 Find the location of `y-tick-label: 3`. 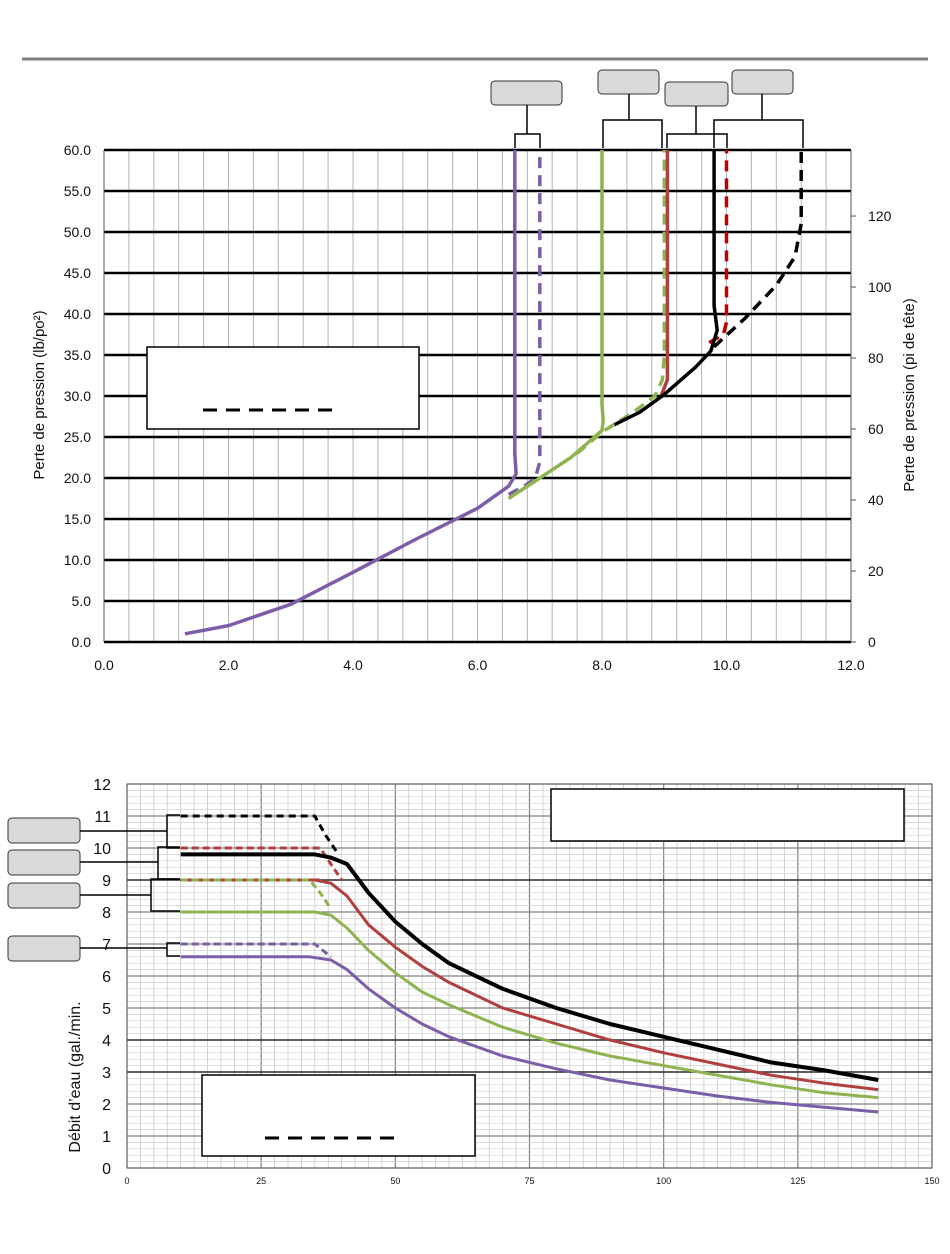

y-tick-label: 3 is located at coordinates (106, 1073).